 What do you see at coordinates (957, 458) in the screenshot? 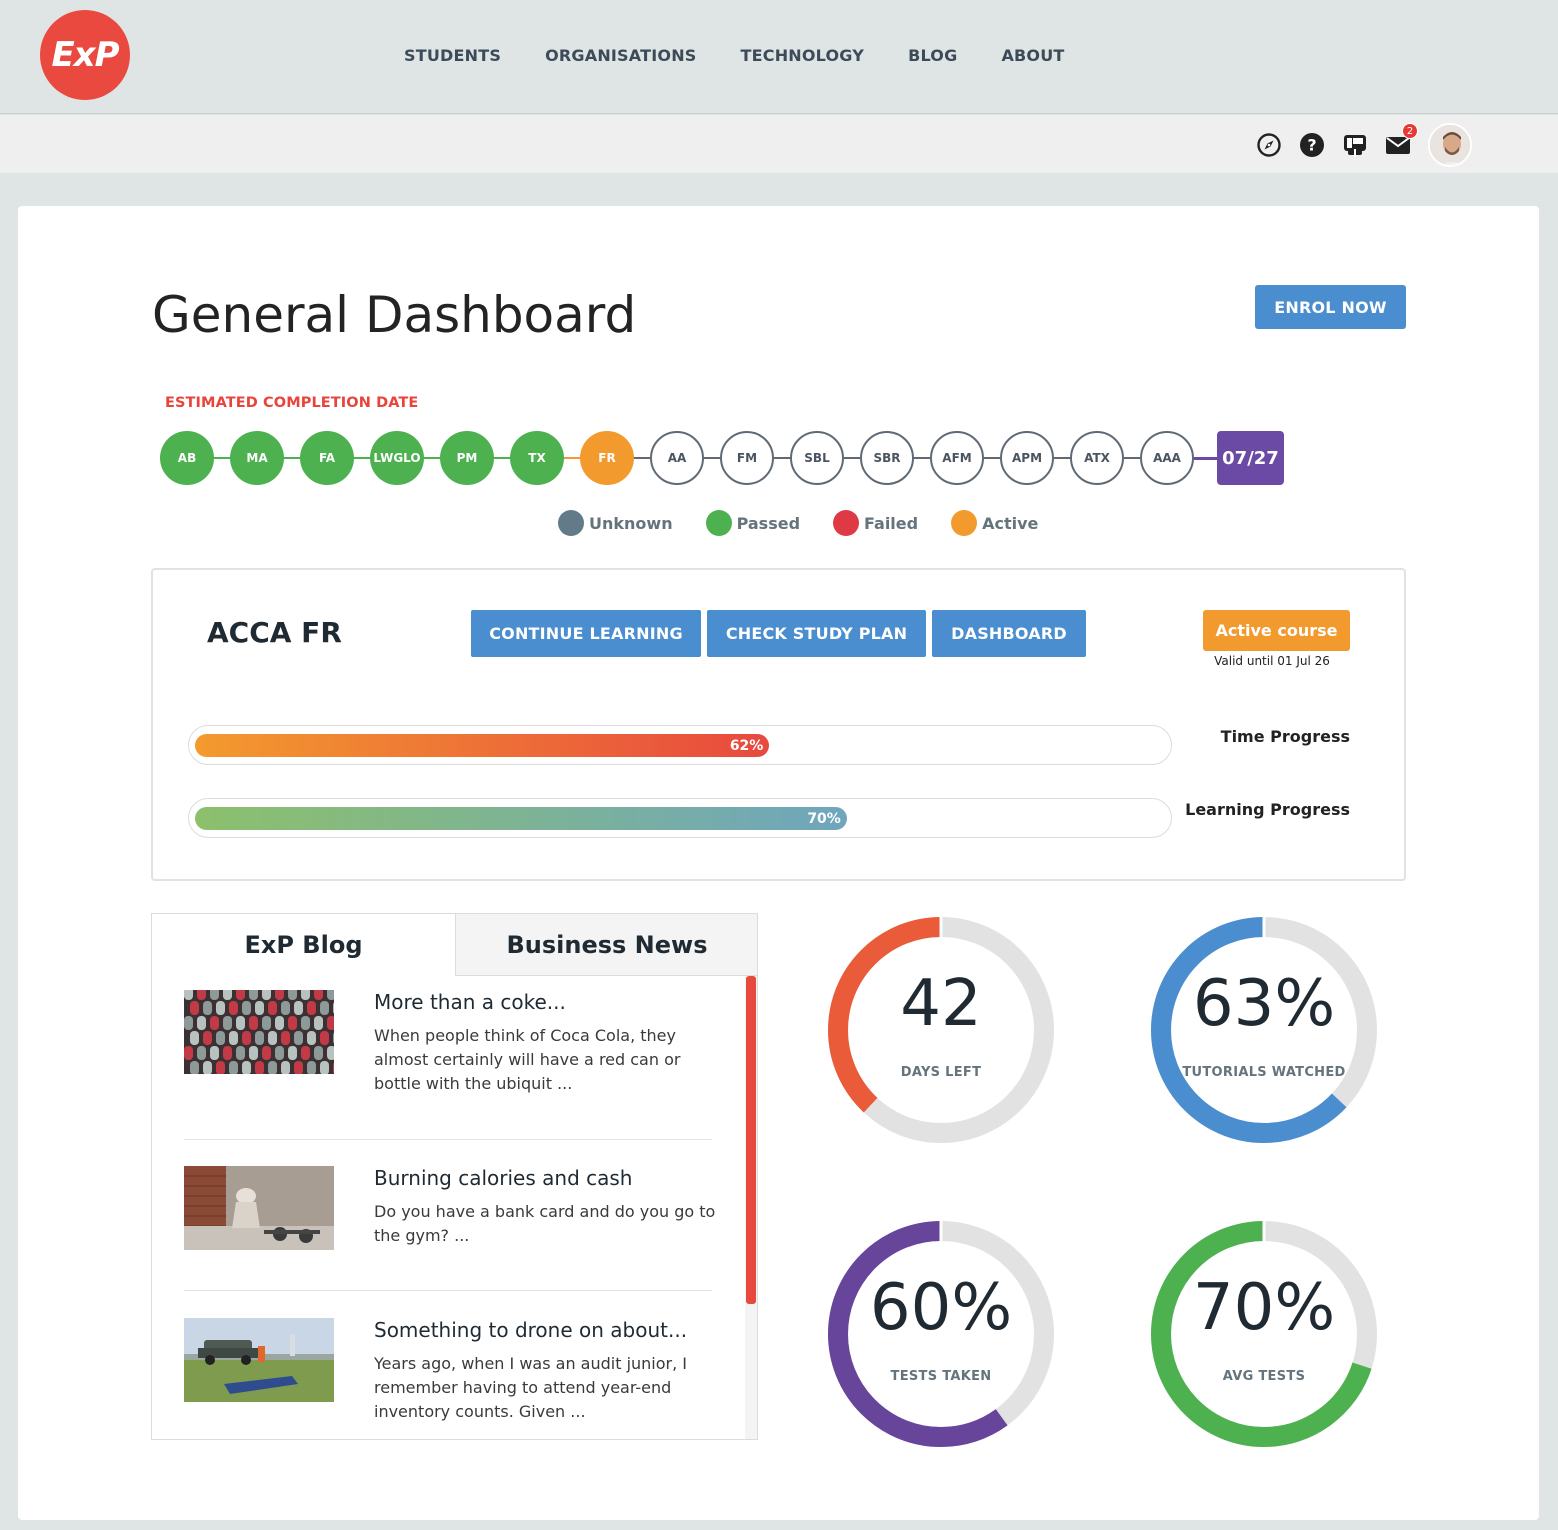
I see `timeline-node-afm: AFM` at bounding box center [957, 458].